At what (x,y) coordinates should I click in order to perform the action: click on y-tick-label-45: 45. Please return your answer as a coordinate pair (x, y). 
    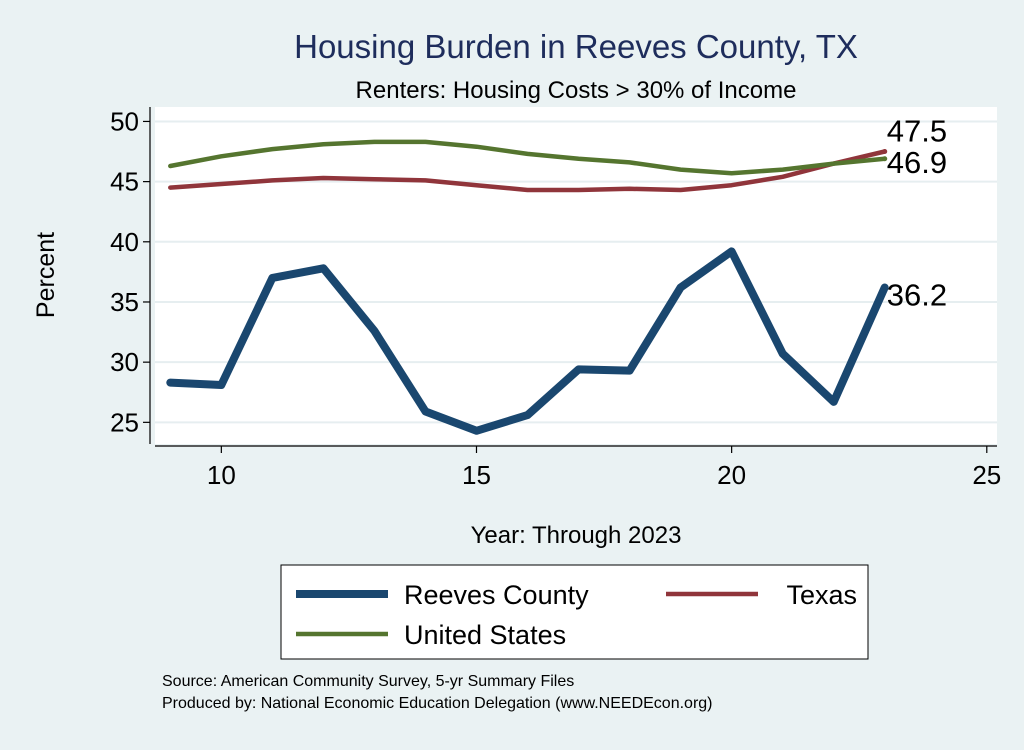
    Looking at the image, I should click on (124, 182).